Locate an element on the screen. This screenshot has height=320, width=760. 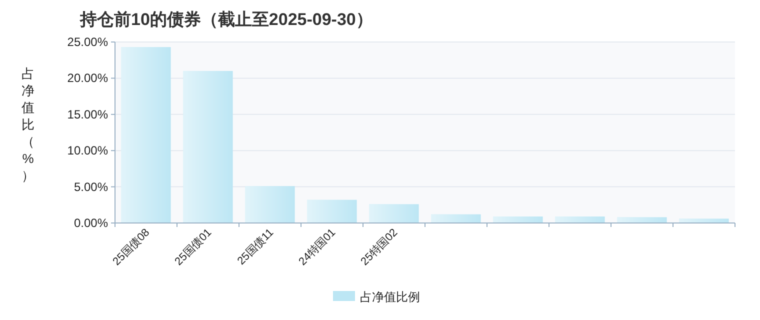
legend-label: 占净值比例 is located at coordinates (390, 297).